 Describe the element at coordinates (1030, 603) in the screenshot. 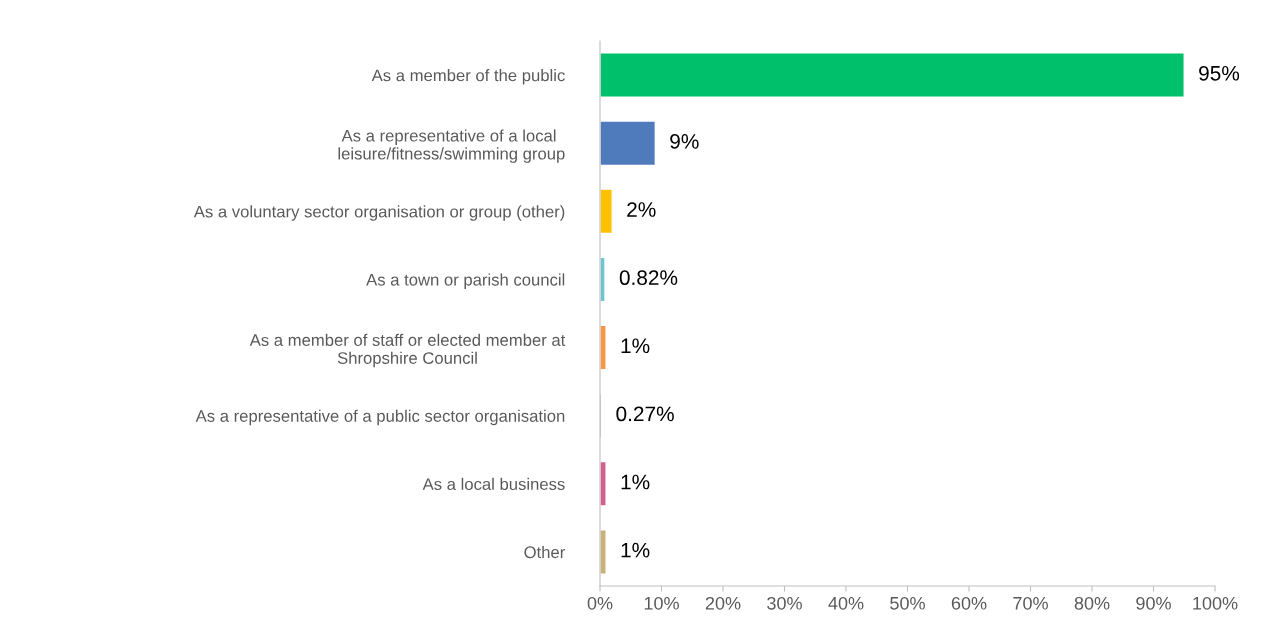

I see `x-tick-label: 70%` at that location.